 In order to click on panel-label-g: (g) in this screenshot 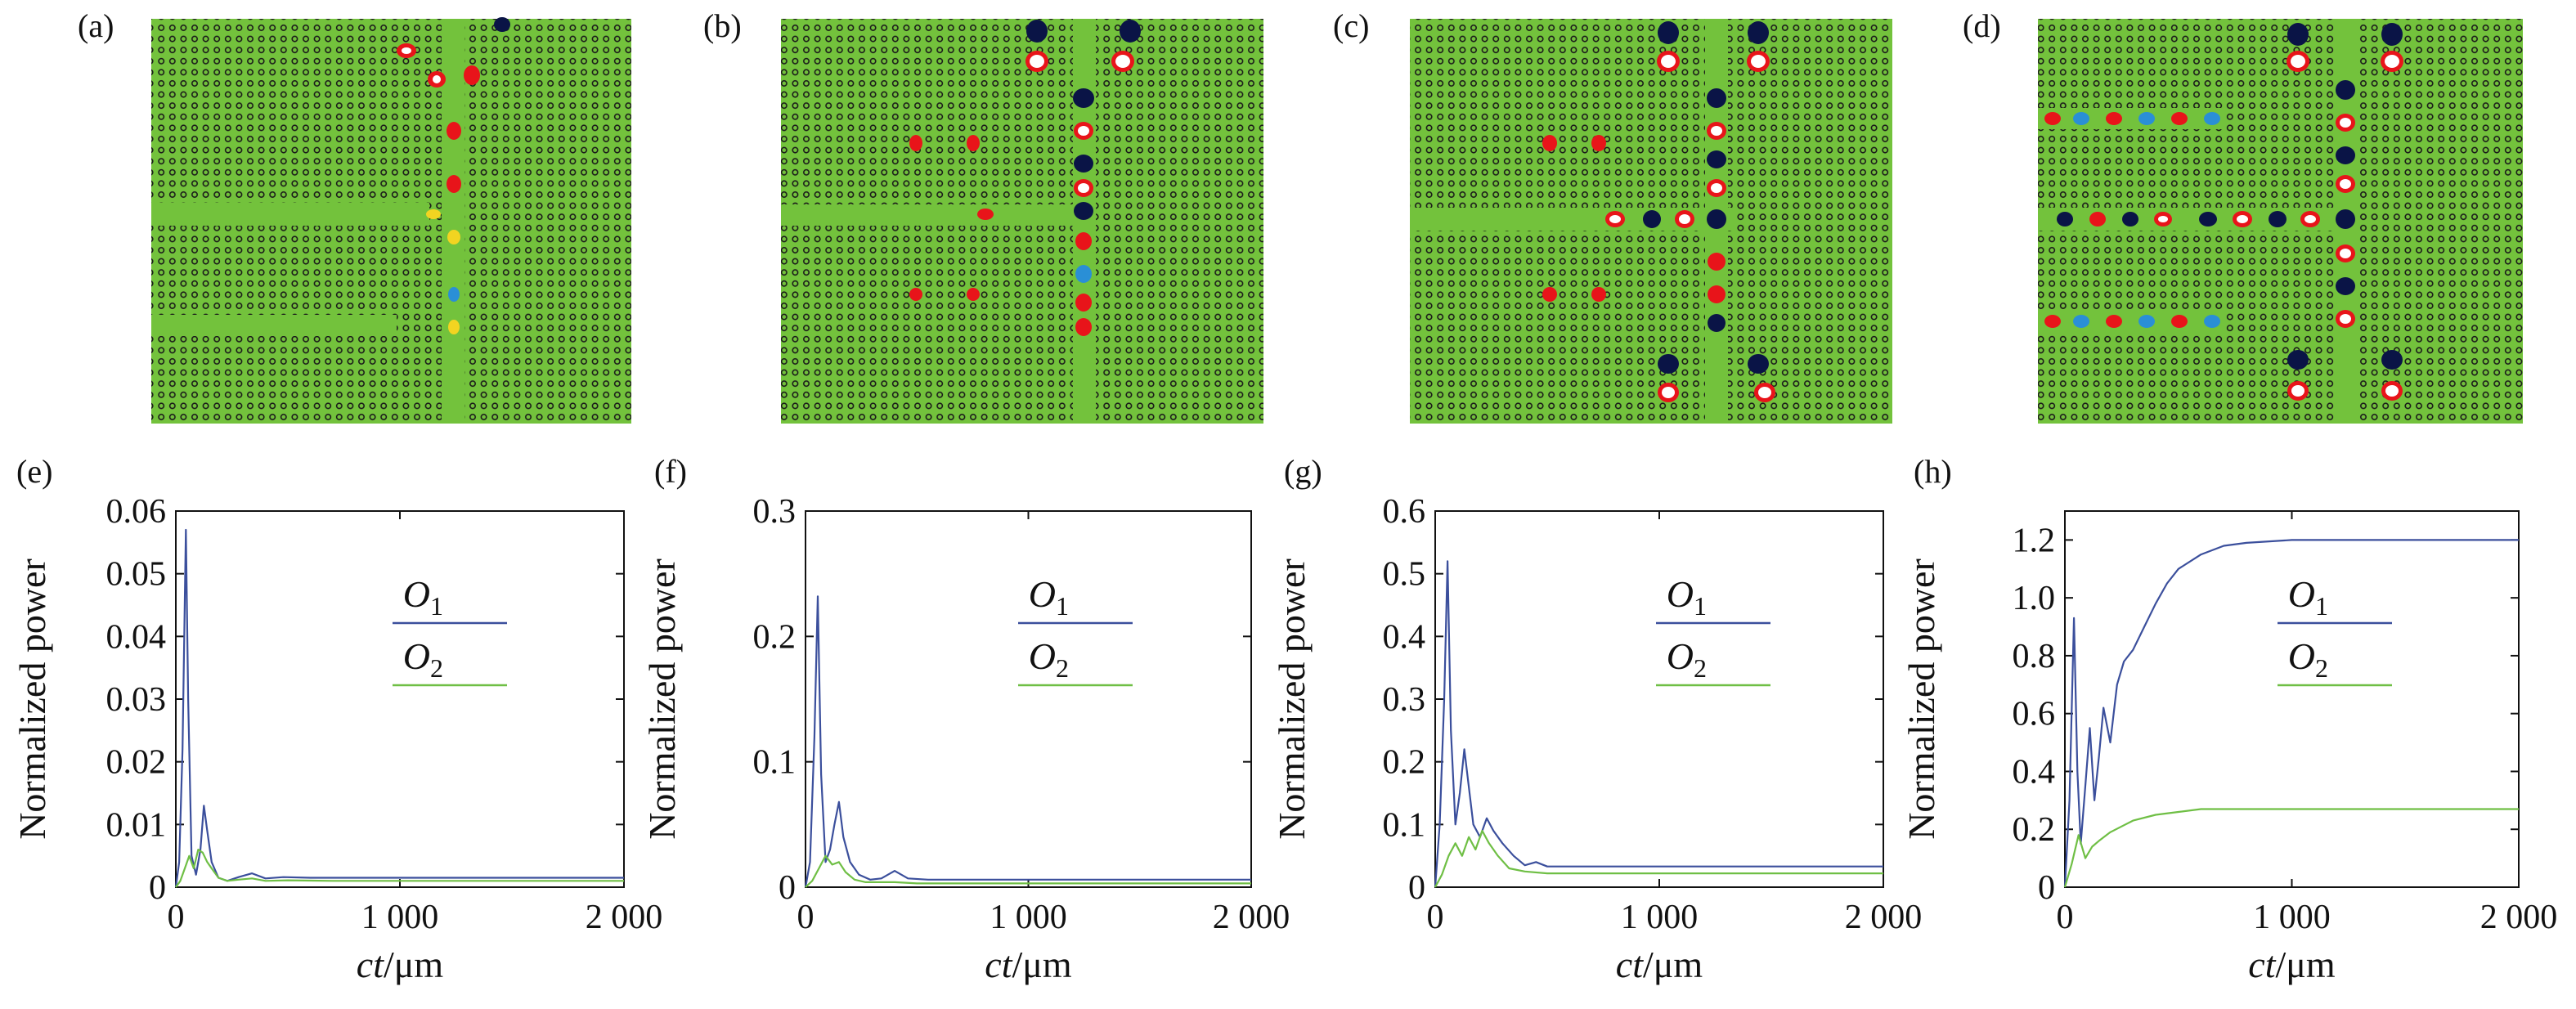, I will do `click(1303, 471)`.